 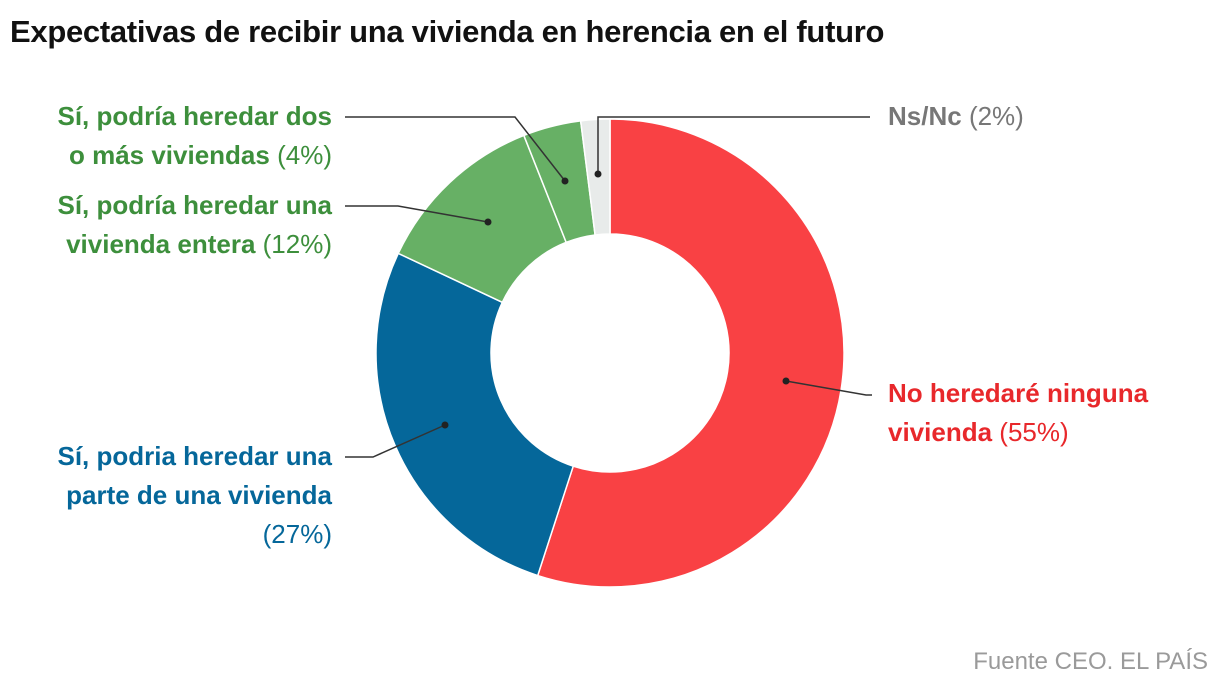 I want to click on leader-dot-entera, so click(x=488, y=222).